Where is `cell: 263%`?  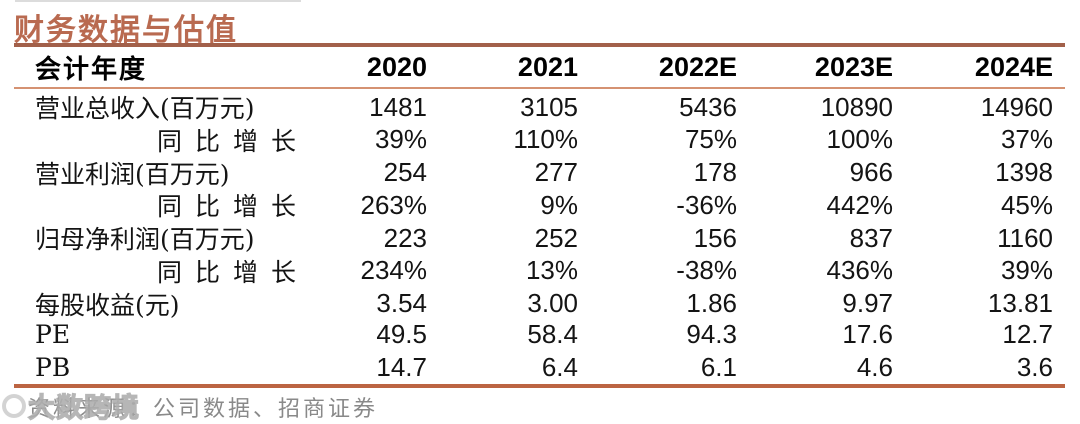
cell: 263% is located at coordinates (394, 204).